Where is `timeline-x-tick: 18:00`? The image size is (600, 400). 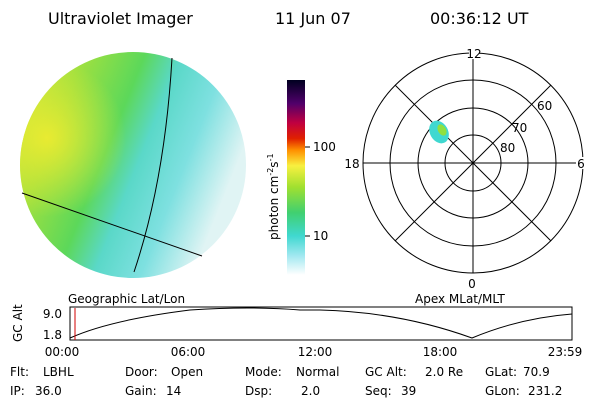 timeline-x-tick: 18:00 is located at coordinates (440, 352).